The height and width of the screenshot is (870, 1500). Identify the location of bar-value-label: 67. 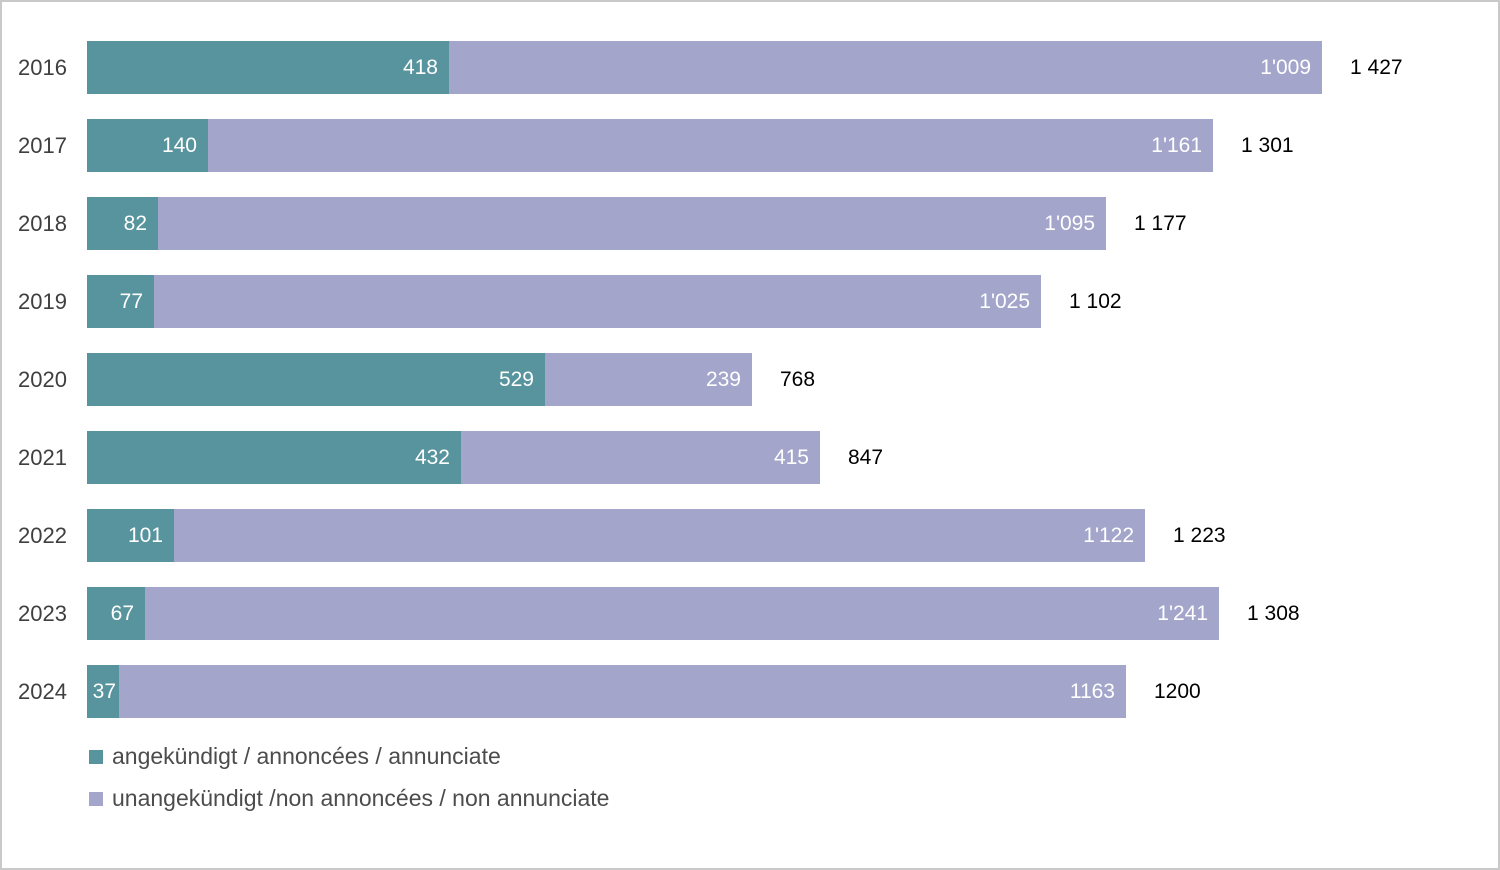
(122, 613).